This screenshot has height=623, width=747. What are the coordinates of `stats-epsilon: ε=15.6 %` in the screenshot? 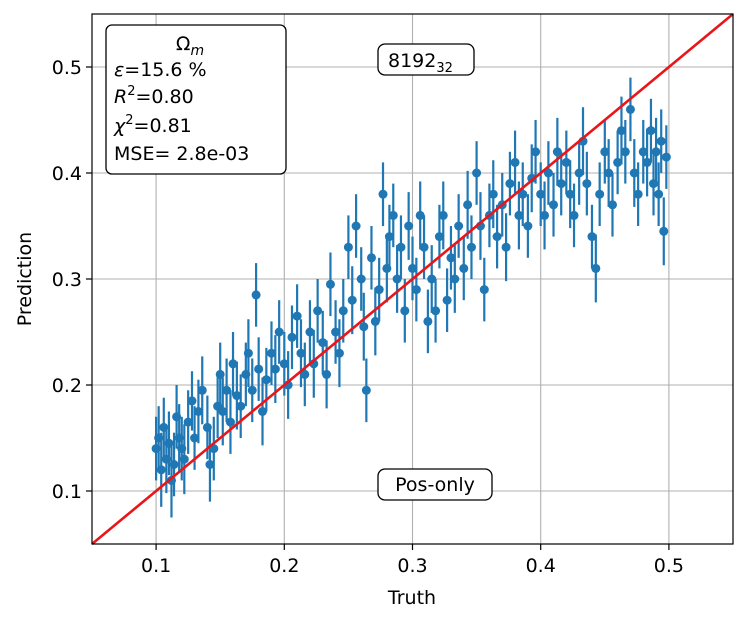 It's located at (160, 70).